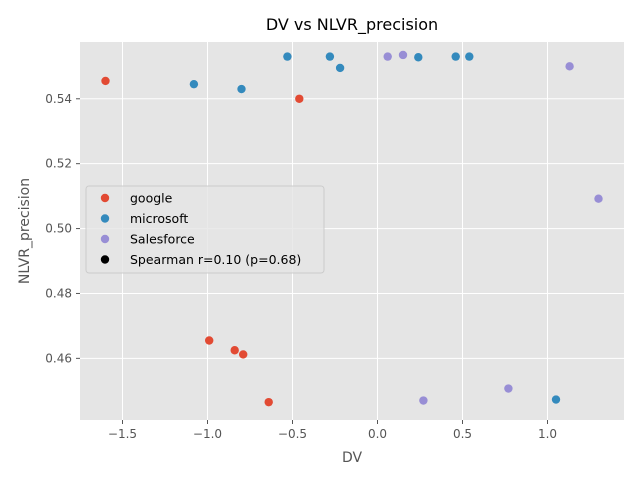 The image size is (640, 485). What do you see at coordinates (58, 293) in the screenshot?
I see `y-tick-label: 0.48` at bounding box center [58, 293].